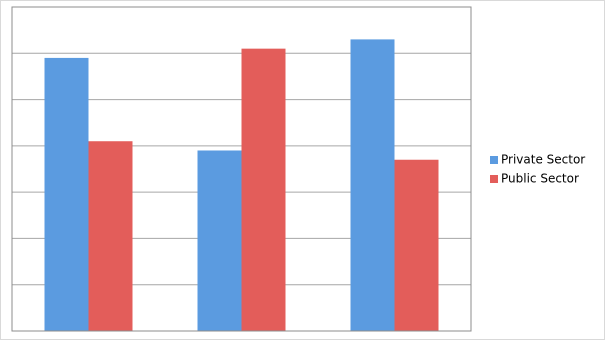 This screenshot has height=340, width=605. What do you see at coordinates (543, 160) in the screenshot?
I see `legend-label: Private Sector` at bounding box center [543, 160].